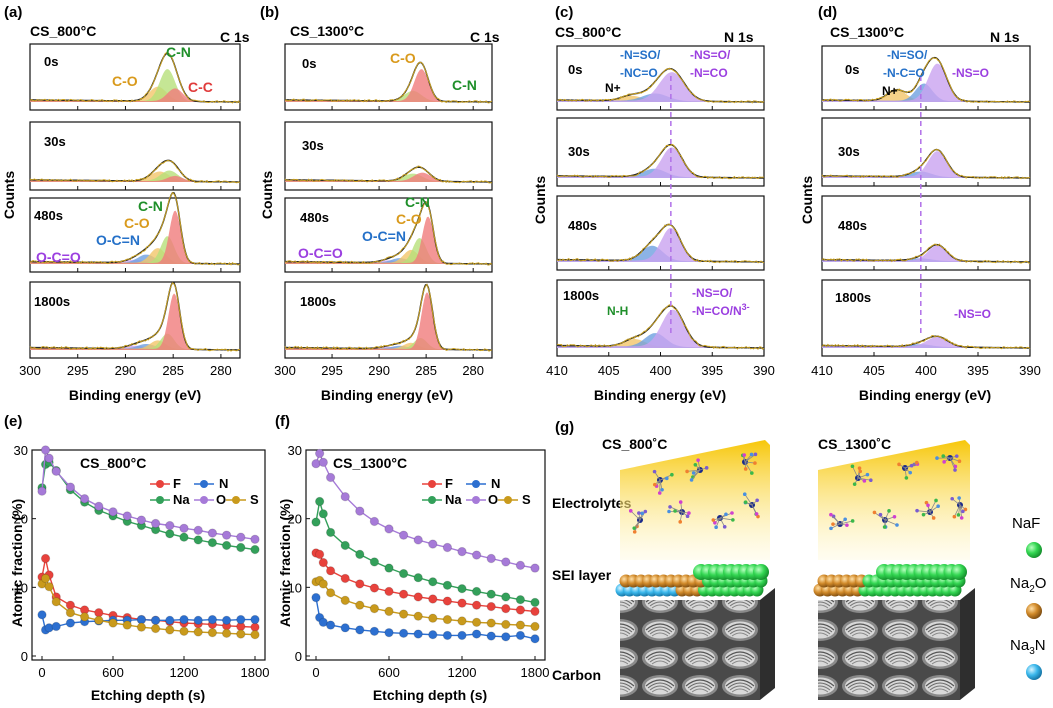 Image resolution: width=1053 pixels, height=708 pixels. I want to click on legend-f-n-marker, so click(476, 484).